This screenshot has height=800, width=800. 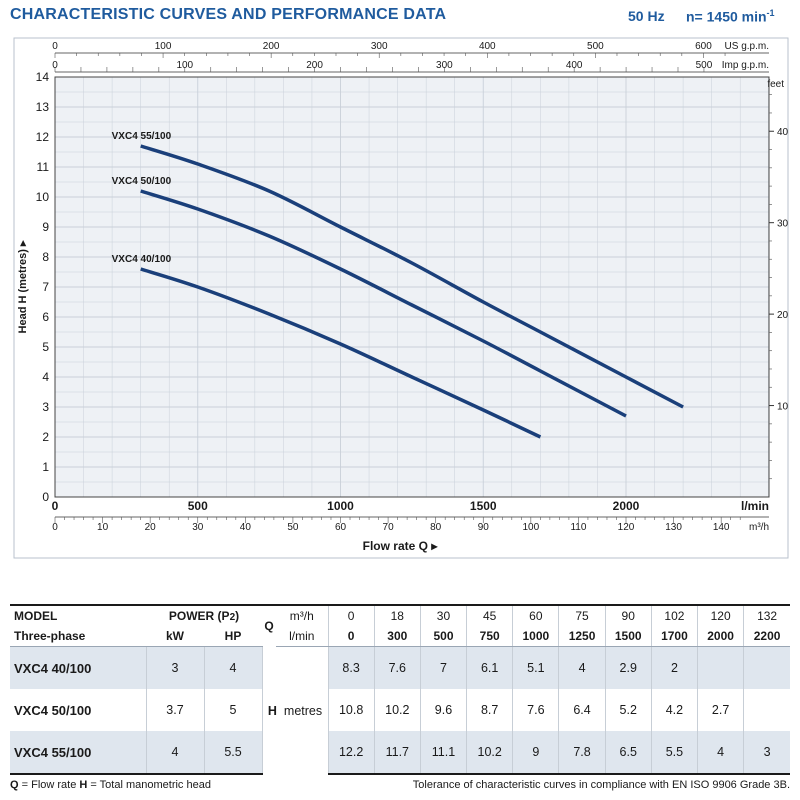 What do you see at coordinates (443, 615) in the screenshot?
I see `q-m3h-cell: 30` at bounding box center [443, 615].